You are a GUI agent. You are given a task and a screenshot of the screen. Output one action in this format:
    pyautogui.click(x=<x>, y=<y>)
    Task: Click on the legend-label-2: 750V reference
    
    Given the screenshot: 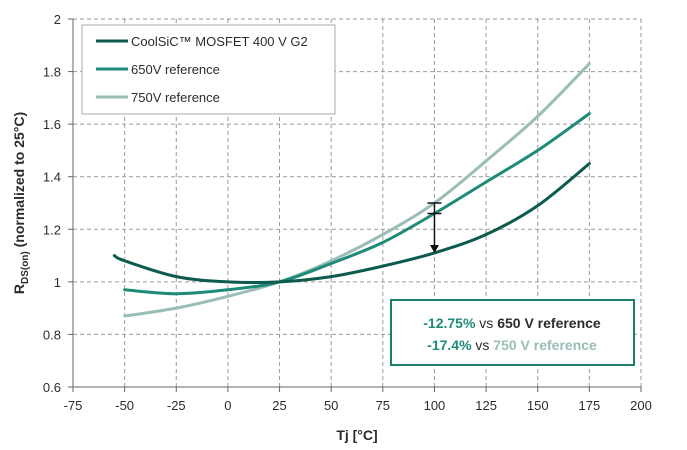 What is the action you would take?
    pyautogui.click(x=175, y=97)
    